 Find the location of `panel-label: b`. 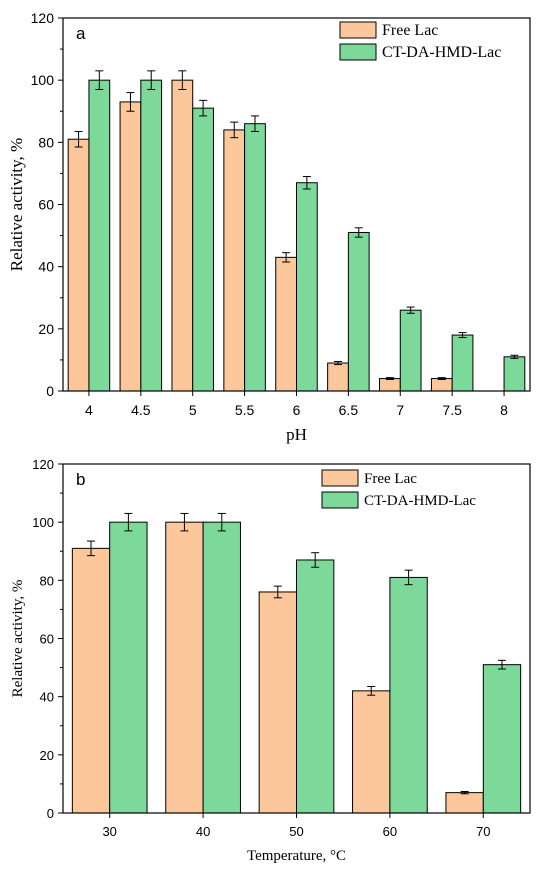

panel-label: b is located at coordinates (80, 479).